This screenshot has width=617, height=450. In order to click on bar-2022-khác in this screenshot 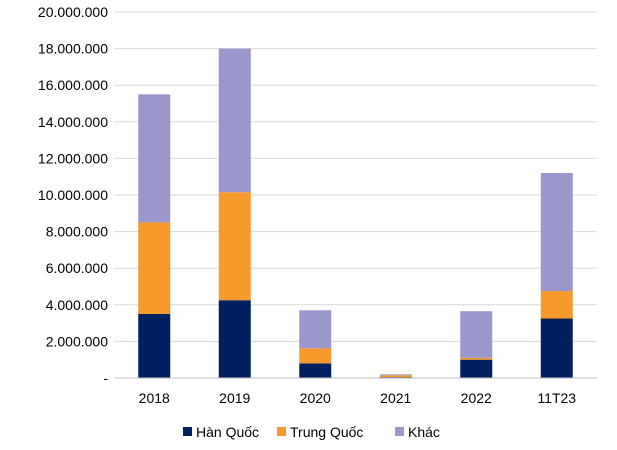, I will do `click(476, 334)`.